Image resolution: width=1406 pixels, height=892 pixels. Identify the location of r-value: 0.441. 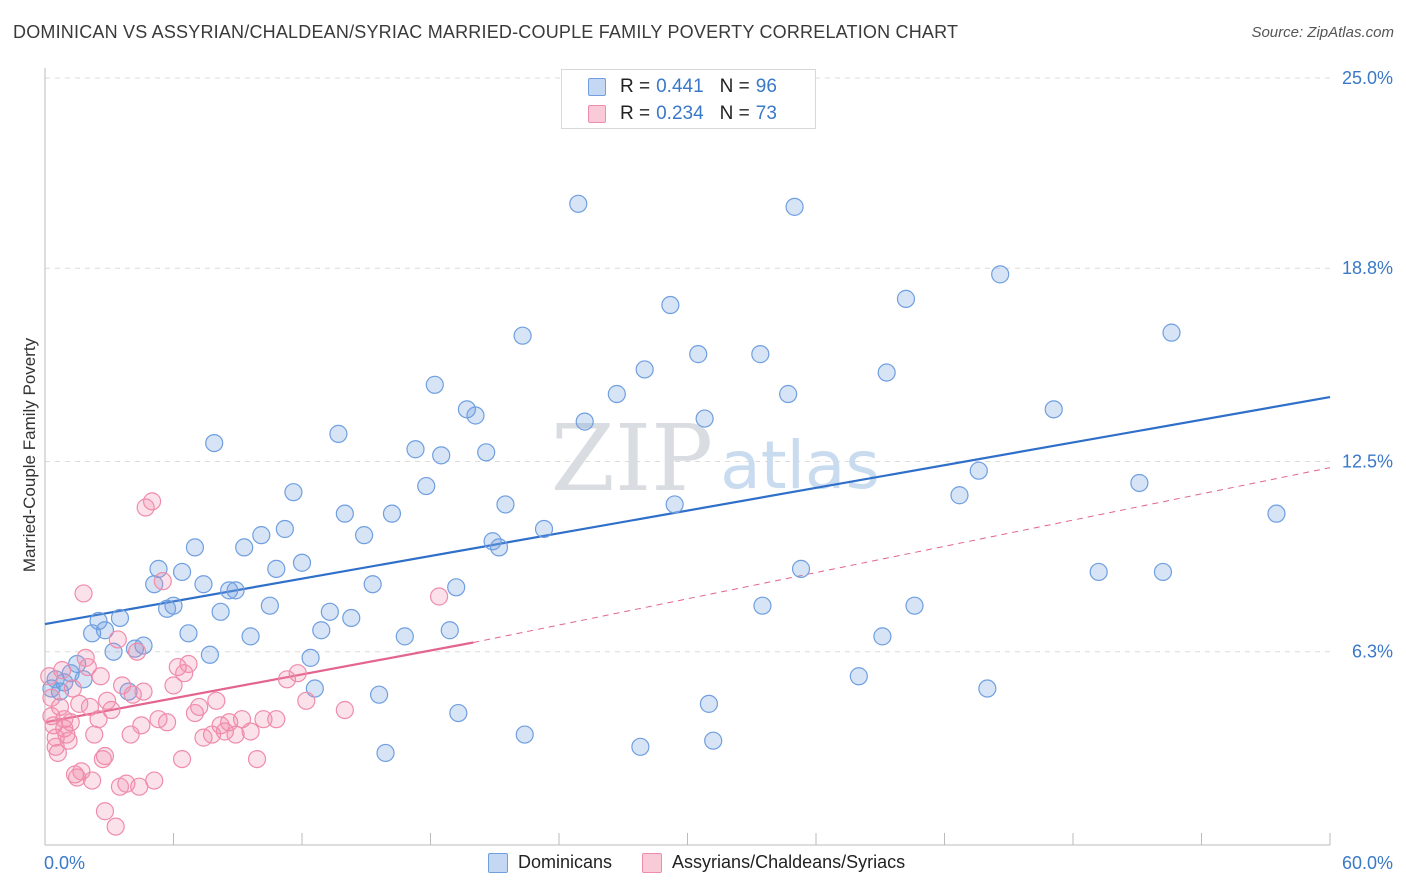
(680, 86).